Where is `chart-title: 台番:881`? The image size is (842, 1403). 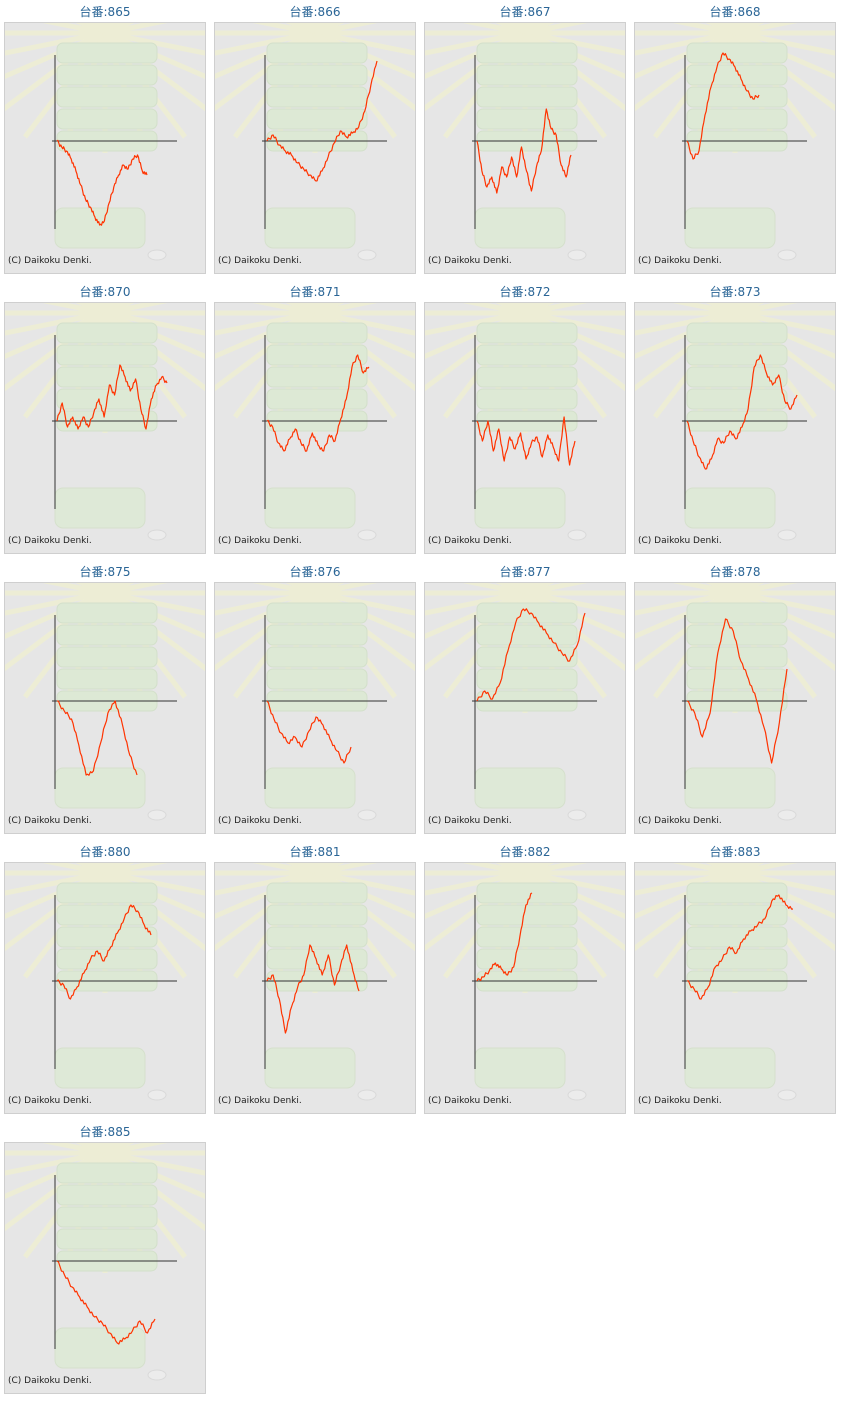
chart-title: 台番:881 is located at coordinates (315, 852).